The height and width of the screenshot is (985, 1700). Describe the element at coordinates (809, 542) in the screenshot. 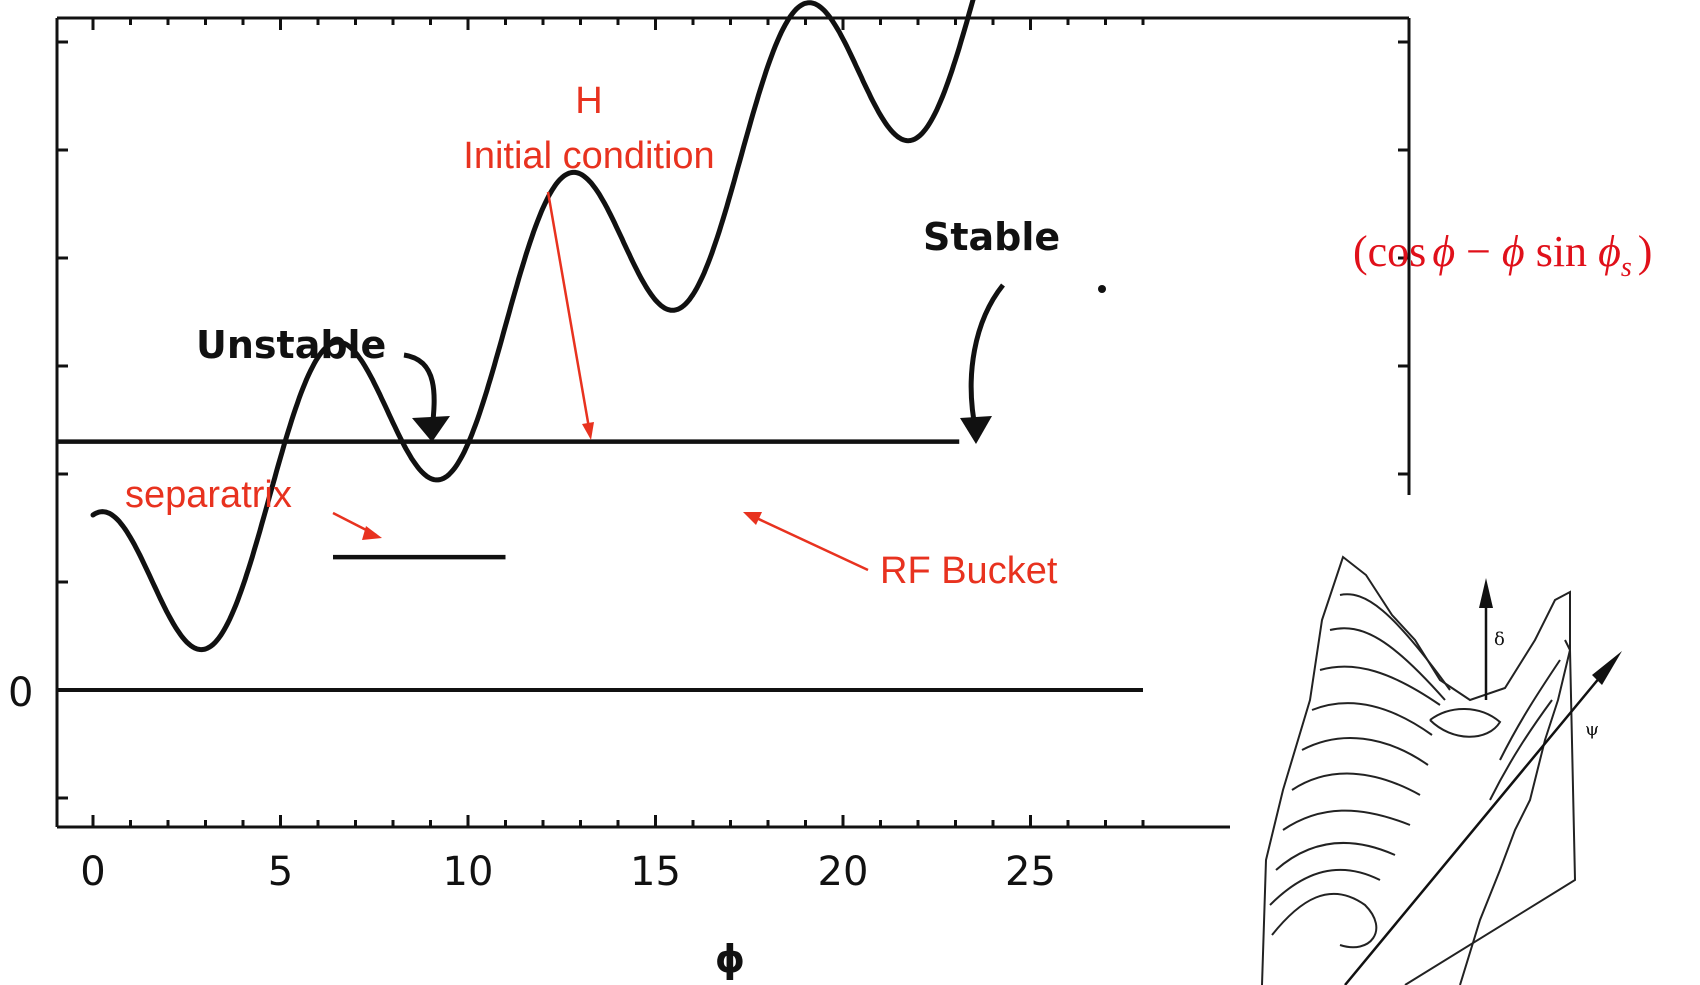

I see `rf-bucket-arrow` at that location.